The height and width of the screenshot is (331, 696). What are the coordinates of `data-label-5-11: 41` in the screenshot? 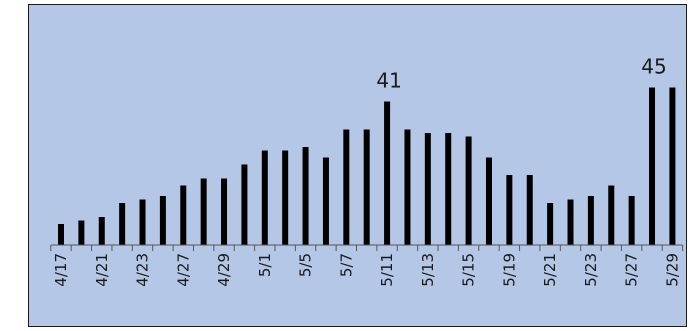 It's located at (388, 81).